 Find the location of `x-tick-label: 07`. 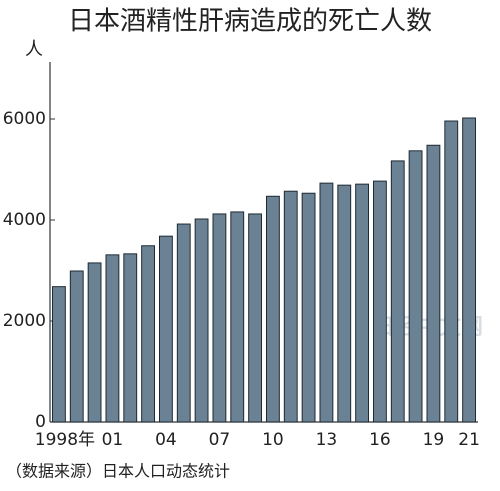

x-tick-label: 07 is located at coordinates (220, 440).